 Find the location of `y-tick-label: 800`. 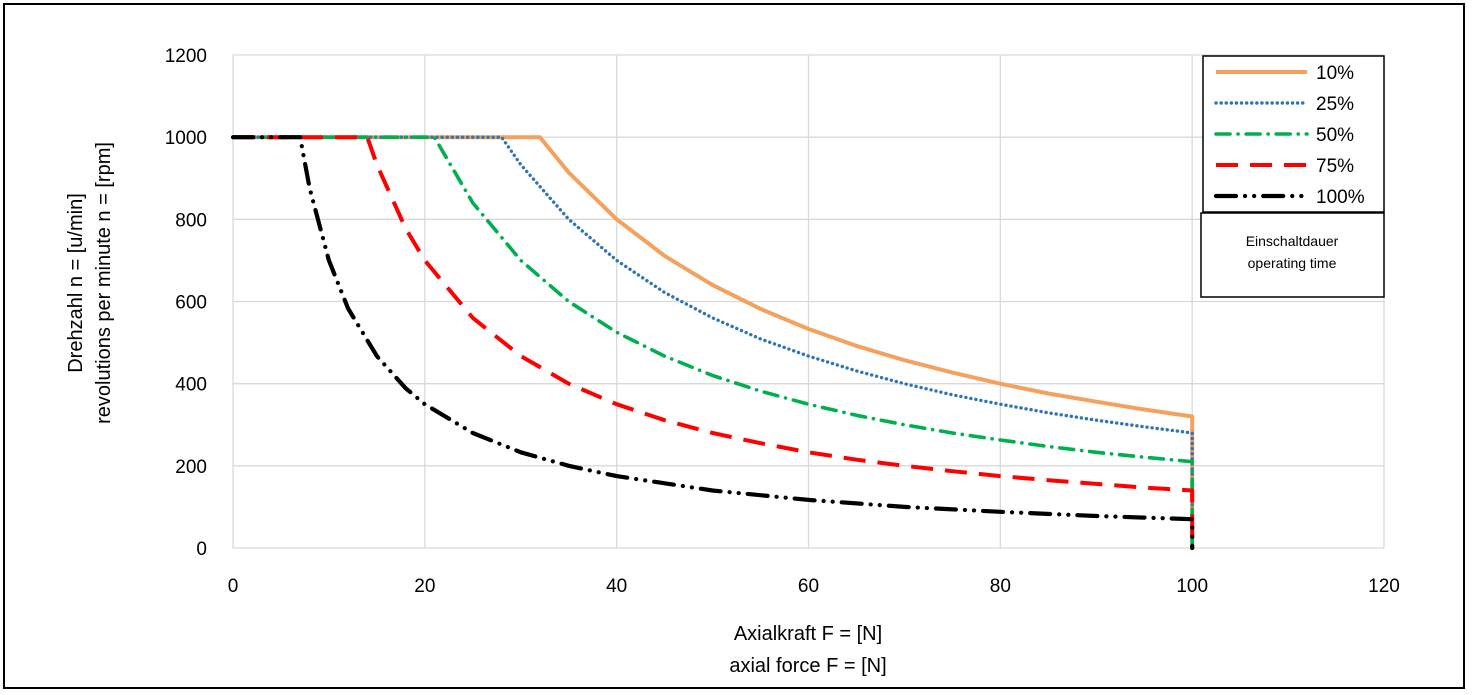

y-tick-label: 800 is located at coordinates (191, 220).